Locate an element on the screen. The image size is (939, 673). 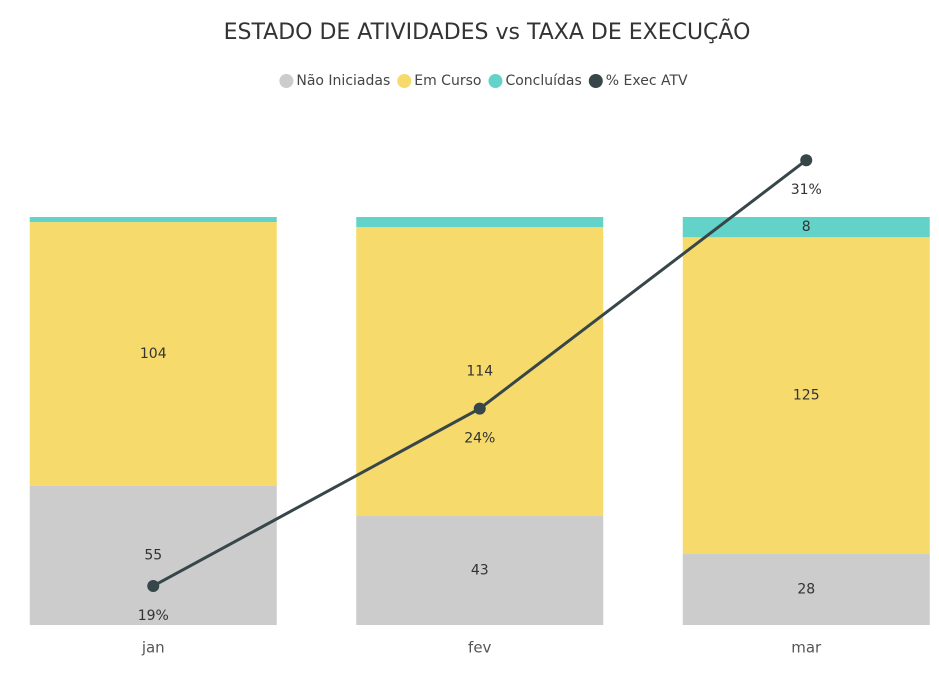
data-label: 114 is located at coordinates (479, 372).